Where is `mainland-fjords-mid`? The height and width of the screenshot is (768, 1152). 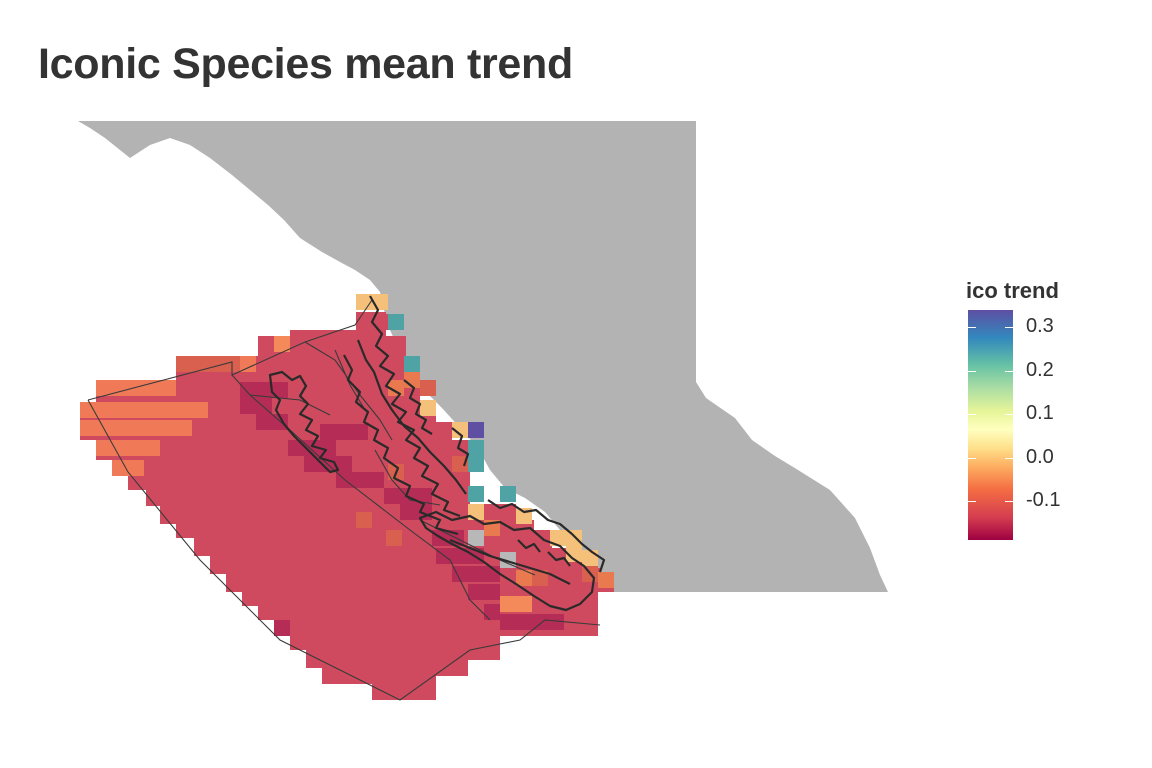 mainland-fjords-mid is located at coordinates (401, 445).